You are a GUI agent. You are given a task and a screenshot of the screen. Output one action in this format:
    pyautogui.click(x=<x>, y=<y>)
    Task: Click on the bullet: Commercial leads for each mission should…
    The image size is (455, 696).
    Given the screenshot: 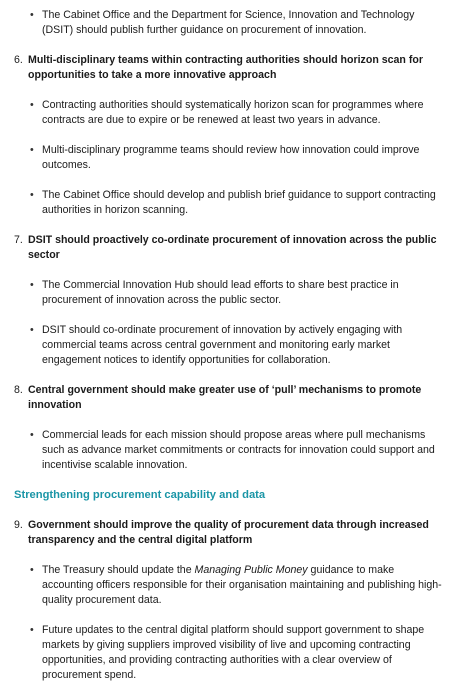 What is the action you would take?
    pyautogui.click(x=229, y=450)
    